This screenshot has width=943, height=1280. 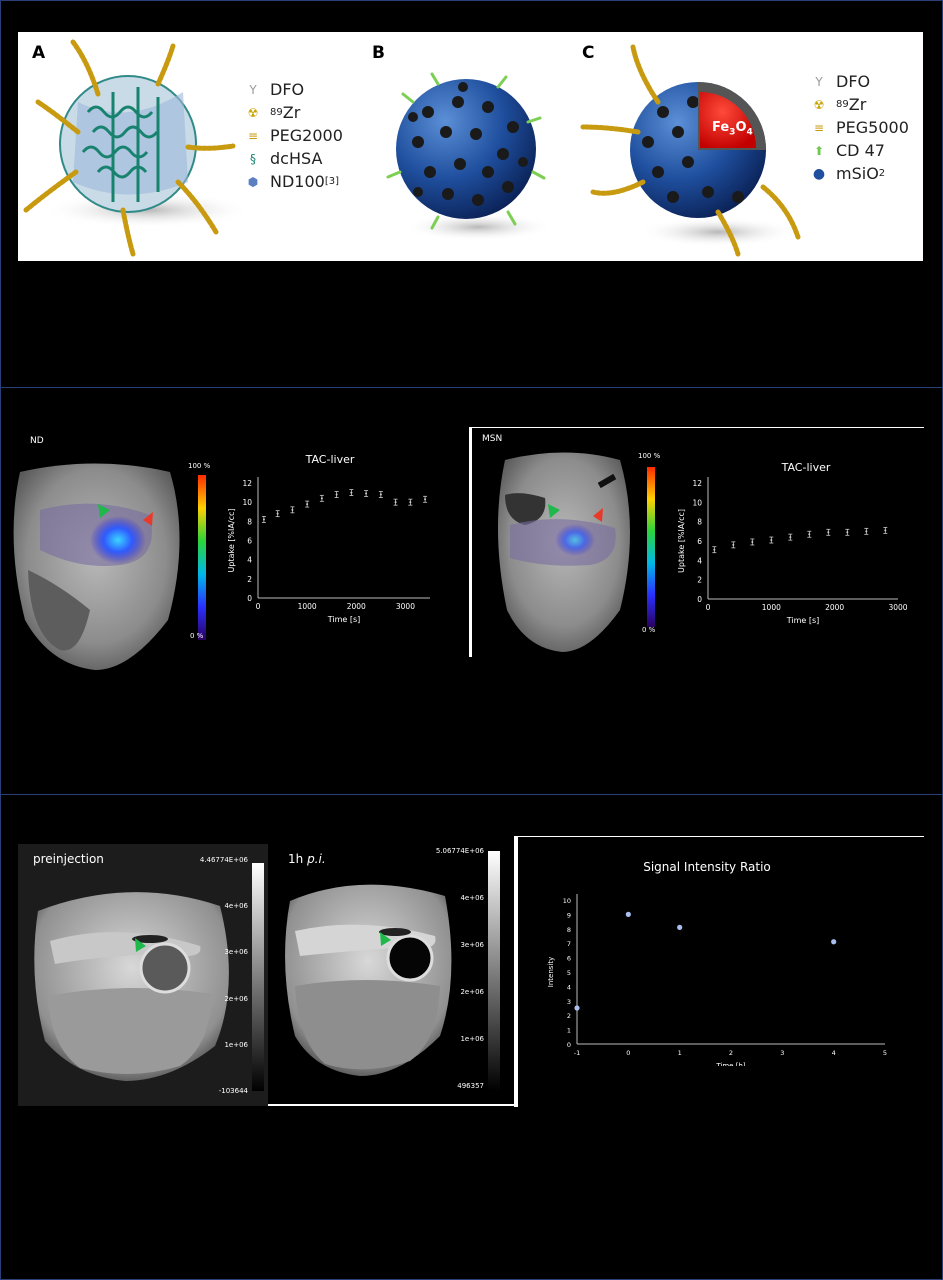 What do you see at coordinates (782, 1053) in the screenshot?
I see `x-tick-label: 3` at bounding box center [782, 1053].